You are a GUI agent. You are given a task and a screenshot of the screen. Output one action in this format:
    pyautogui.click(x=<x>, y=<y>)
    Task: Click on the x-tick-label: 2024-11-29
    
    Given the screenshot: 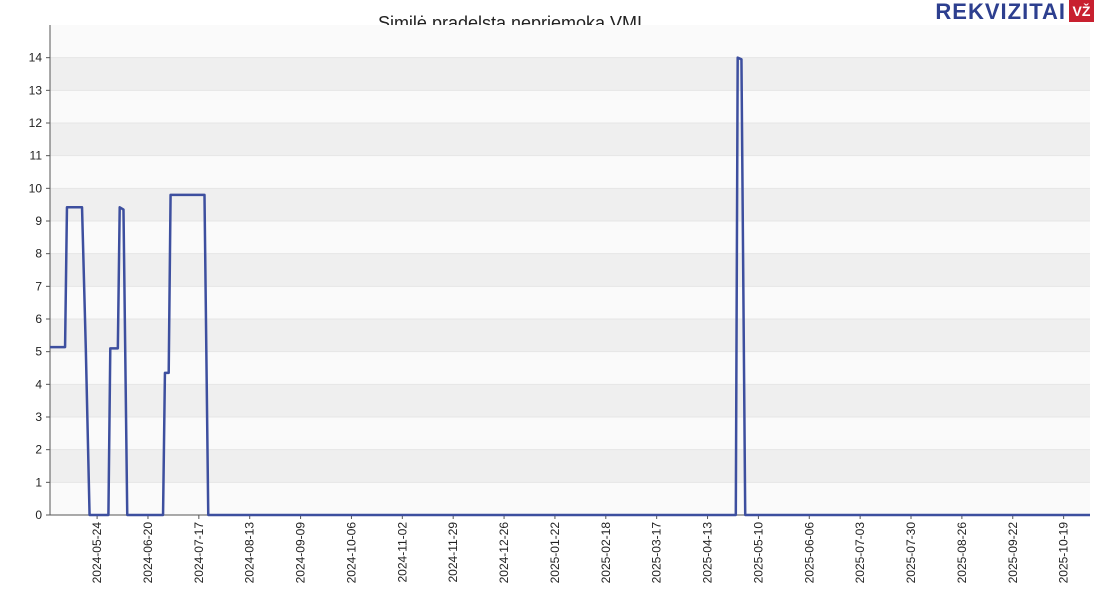 What is the action you would take?
    pyautogui.click(x=453, y=552)
    